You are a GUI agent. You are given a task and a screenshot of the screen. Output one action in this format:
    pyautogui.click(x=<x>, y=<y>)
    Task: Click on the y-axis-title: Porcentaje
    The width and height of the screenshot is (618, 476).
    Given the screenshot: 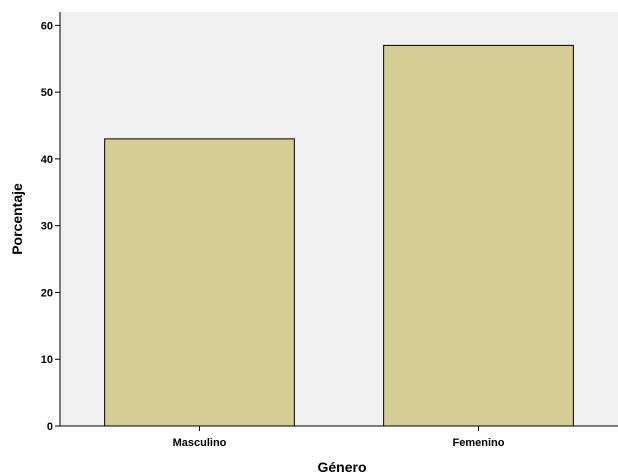 What is the action you would take?
    pyautogui.click(x=17, y=219)
    